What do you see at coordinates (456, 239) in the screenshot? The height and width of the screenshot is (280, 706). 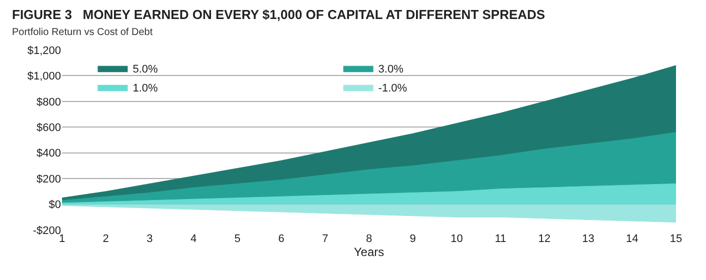 I see `x-tick-label: 10` at bounding box center [456, 239].